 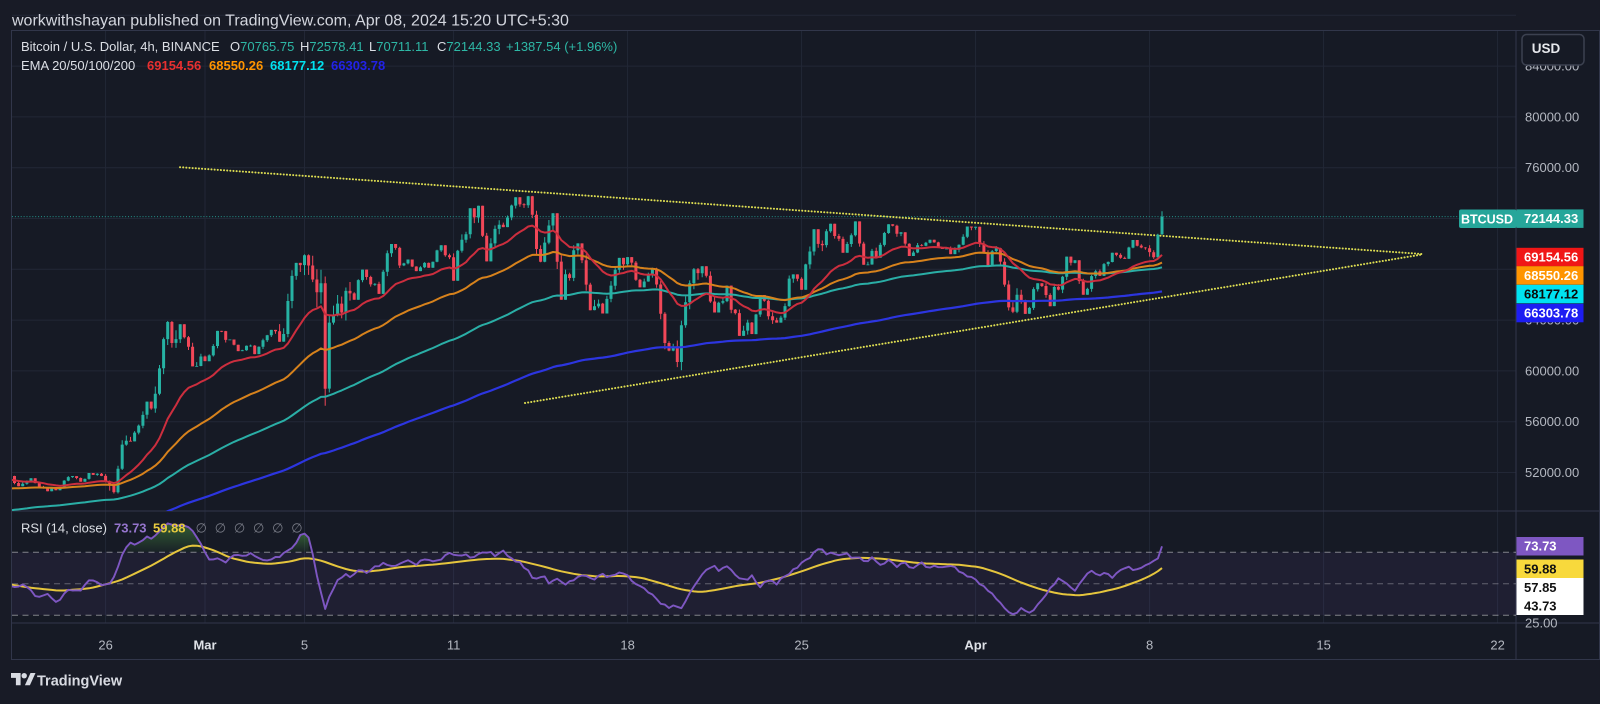 I want to click on svg-text: 60000.00, so click(x=1552, y=370).